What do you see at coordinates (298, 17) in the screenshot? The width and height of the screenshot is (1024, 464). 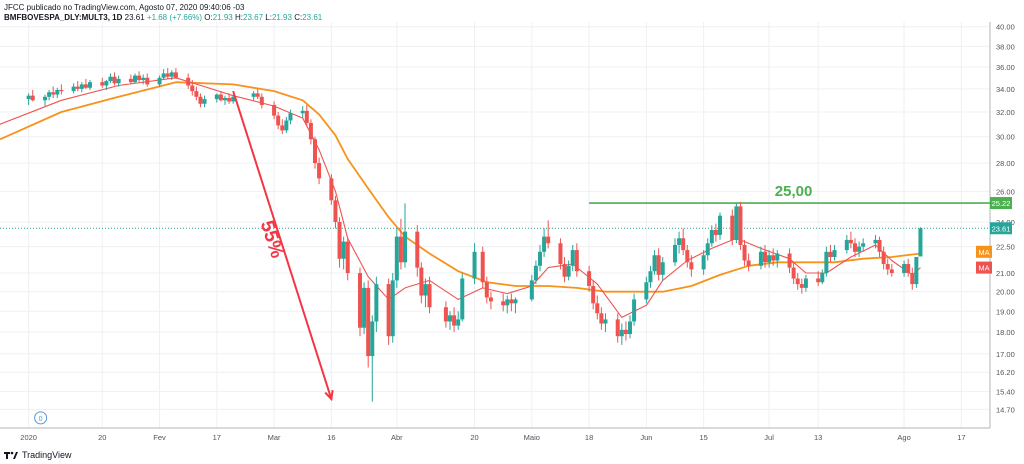 I see `close-label: C:` at bounding box center [298, 17].